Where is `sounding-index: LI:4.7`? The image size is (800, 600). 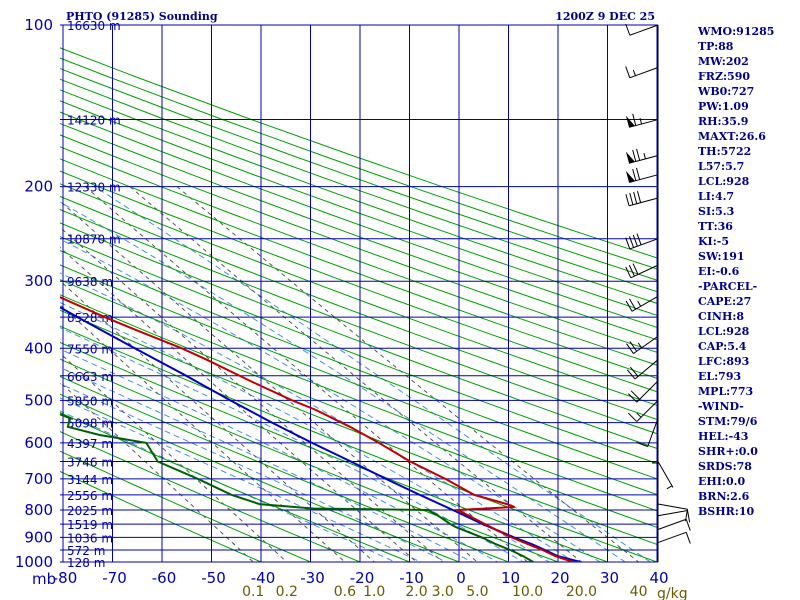
sounding-index: LI:4.7 is located at coordinates (716, 196).